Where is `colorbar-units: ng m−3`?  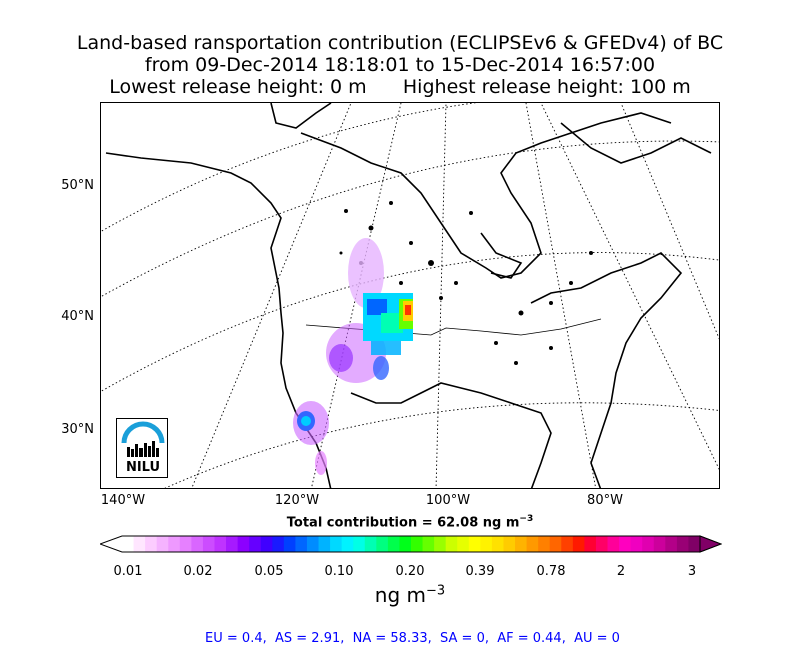 colorbar-units: ng m−3 is located at coordinates (410, 595).